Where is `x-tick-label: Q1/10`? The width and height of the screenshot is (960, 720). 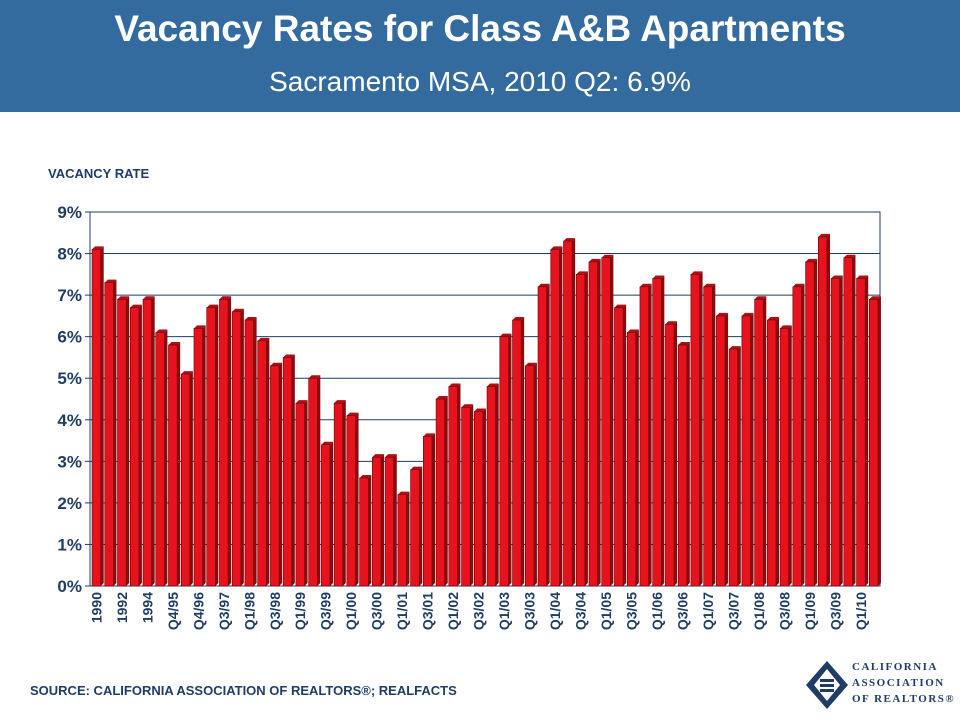 x-tick-label: Q1/10 is located at coordinates (861, 611).